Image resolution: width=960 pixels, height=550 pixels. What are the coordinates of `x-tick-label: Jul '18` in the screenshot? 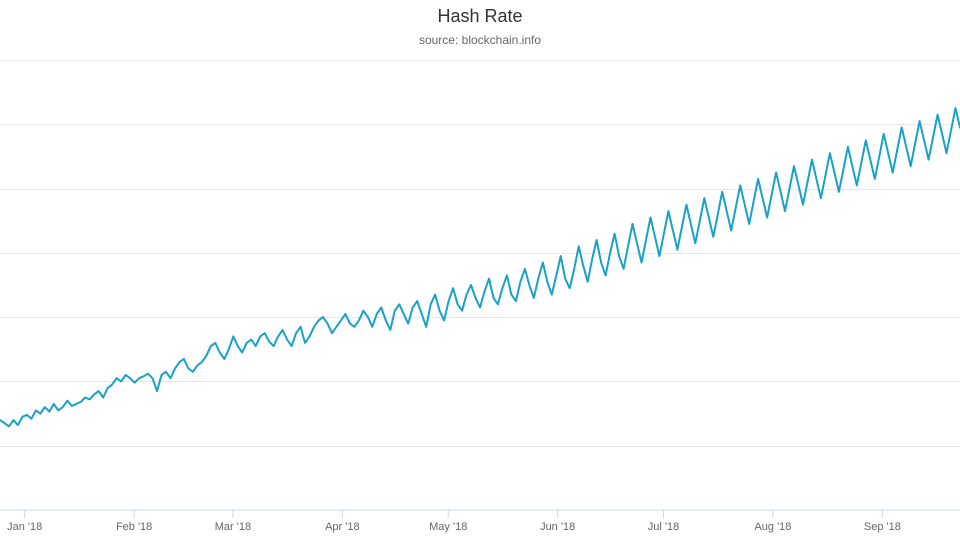 It's located at (663, 527).